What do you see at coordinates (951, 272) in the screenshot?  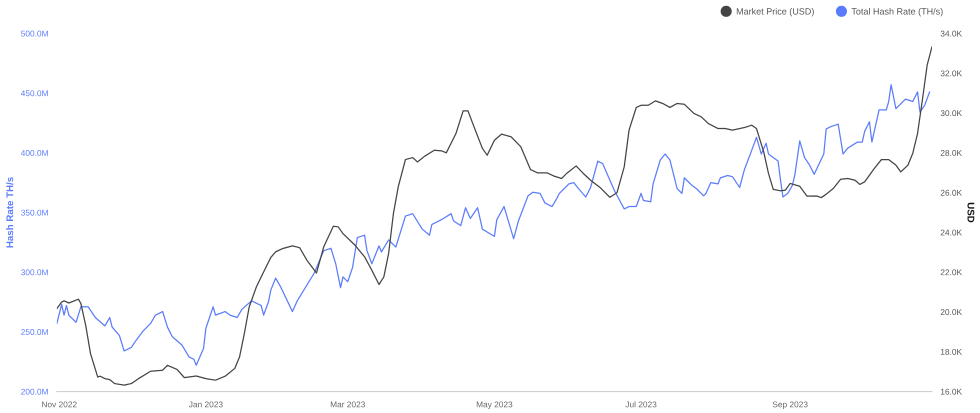 I see `y2-tick-label: 22.0K` at bounding box center [951, 272].